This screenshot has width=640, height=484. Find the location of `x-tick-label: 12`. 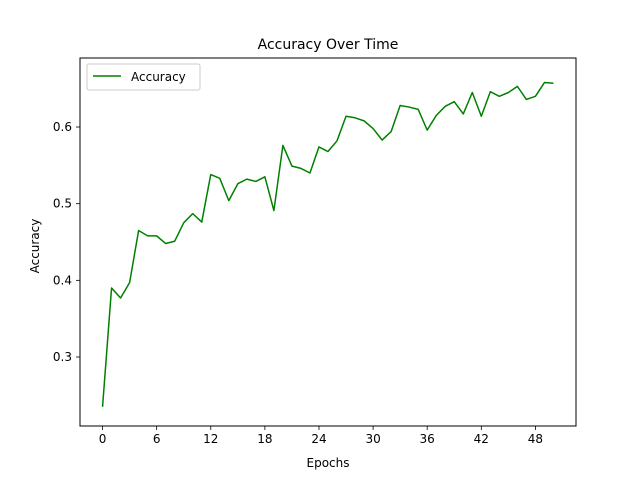

x-tick-label: 12 is located at coordinates (210, 439).